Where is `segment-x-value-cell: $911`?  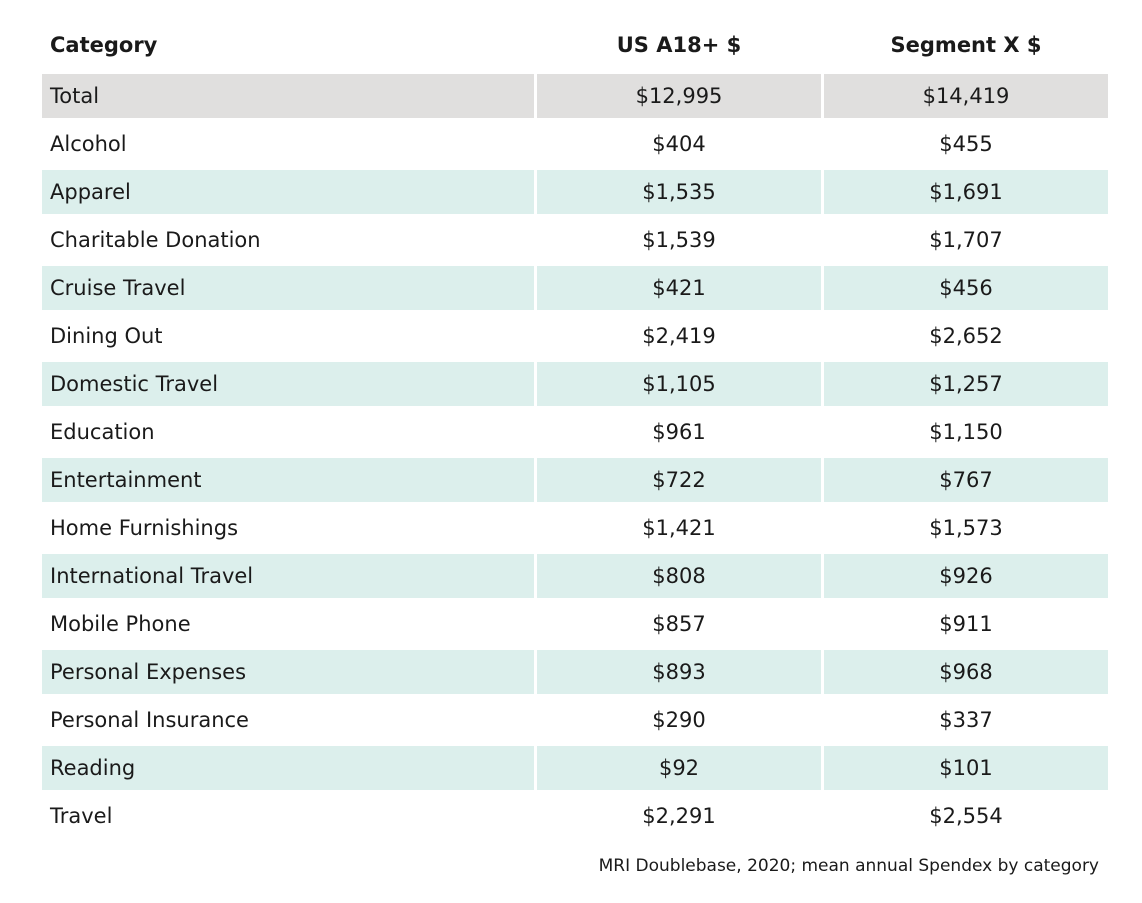 segment-x-value-cell: $911 is located at coordinates (966, 624).